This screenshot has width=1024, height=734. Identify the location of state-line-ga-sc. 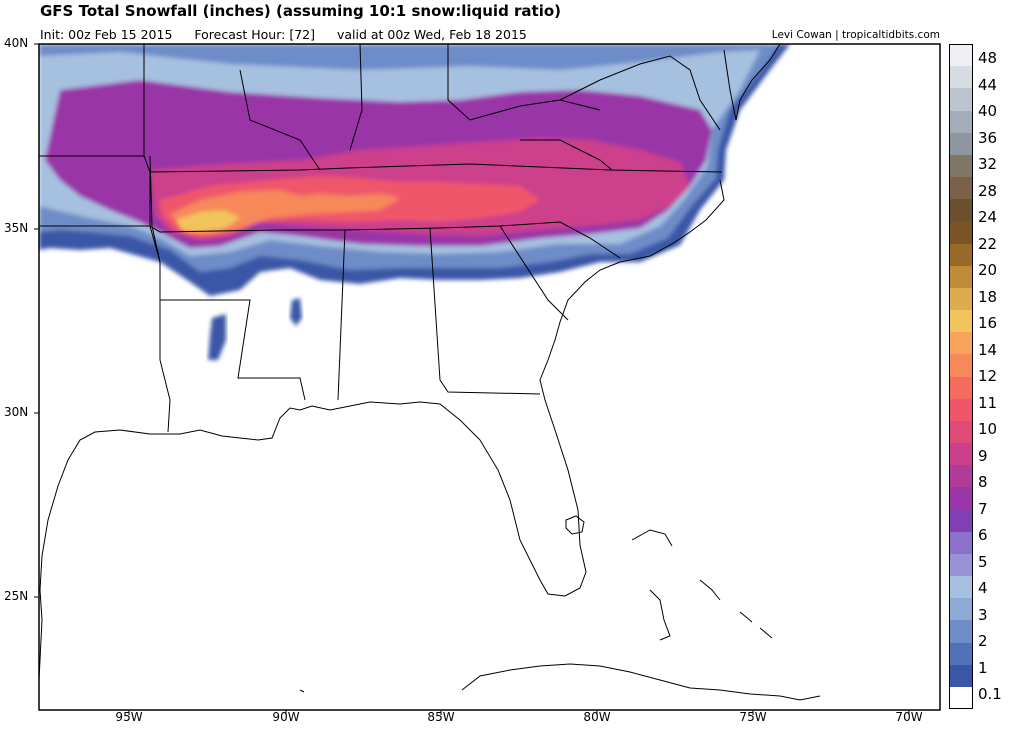
(534, 273).